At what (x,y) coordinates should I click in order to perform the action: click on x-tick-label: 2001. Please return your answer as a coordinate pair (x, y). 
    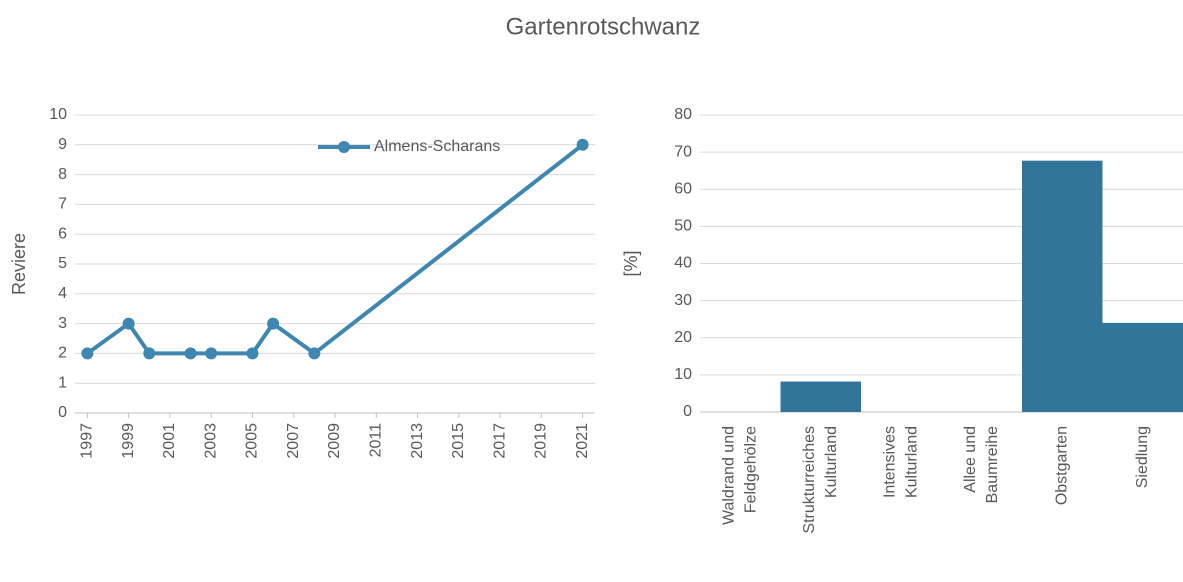
    Looking at the image, I should click on (169, 441).